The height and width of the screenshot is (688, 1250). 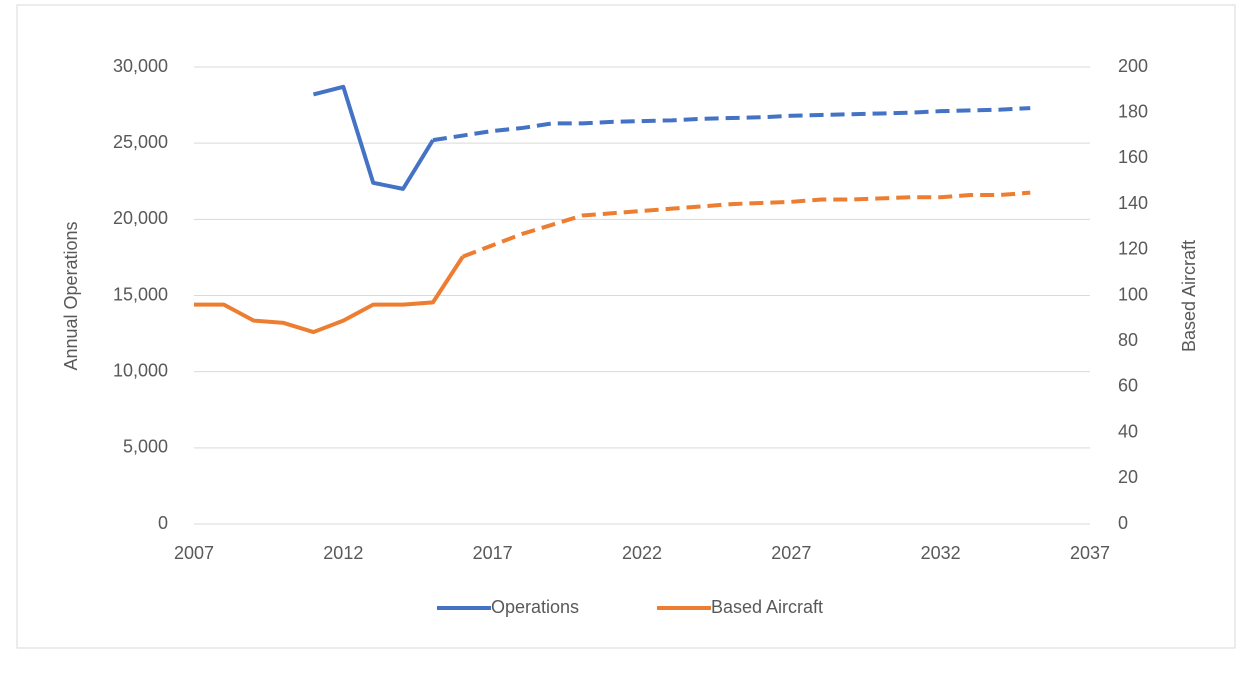 What do you see at coordinates (1133, 203) in the screenshot?
I see `y2-tick-label: 140` at bounding box center [1133, 203].